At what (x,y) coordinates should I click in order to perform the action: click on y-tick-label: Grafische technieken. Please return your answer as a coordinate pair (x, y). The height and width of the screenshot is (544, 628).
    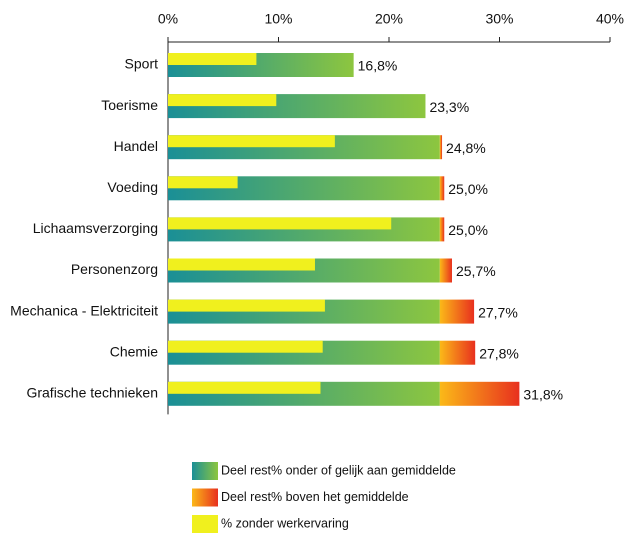
    Looking at the image, I should click on (92, 393).